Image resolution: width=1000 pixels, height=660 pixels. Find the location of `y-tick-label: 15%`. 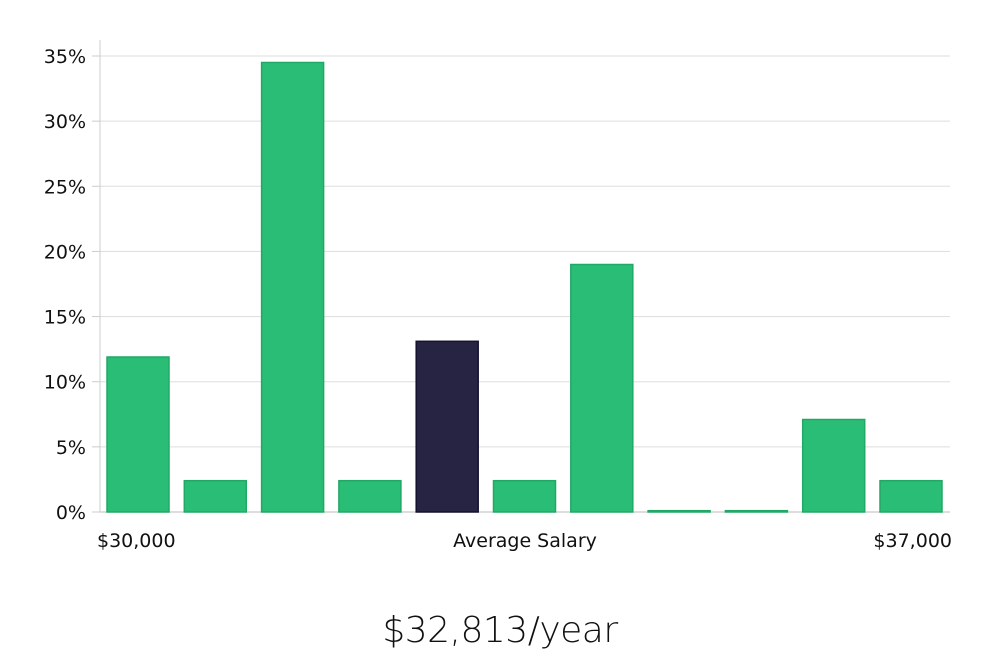

y-tick-label: 15% is located at coordinates (65, 318).